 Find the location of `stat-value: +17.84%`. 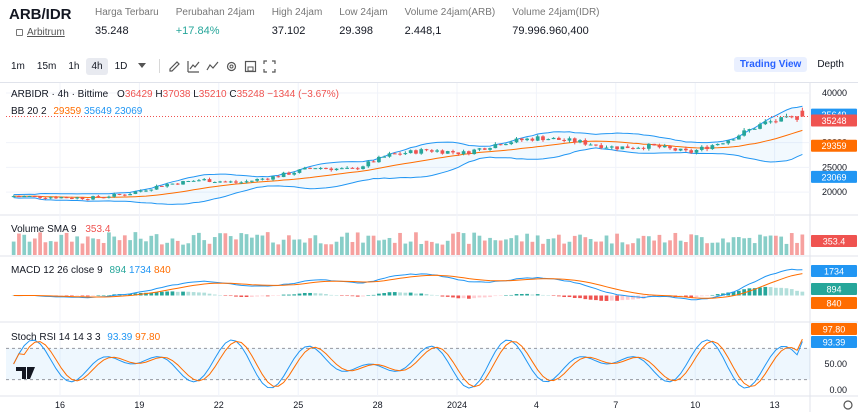

stat-value: +17.84% is located at coordinates (197, 31).